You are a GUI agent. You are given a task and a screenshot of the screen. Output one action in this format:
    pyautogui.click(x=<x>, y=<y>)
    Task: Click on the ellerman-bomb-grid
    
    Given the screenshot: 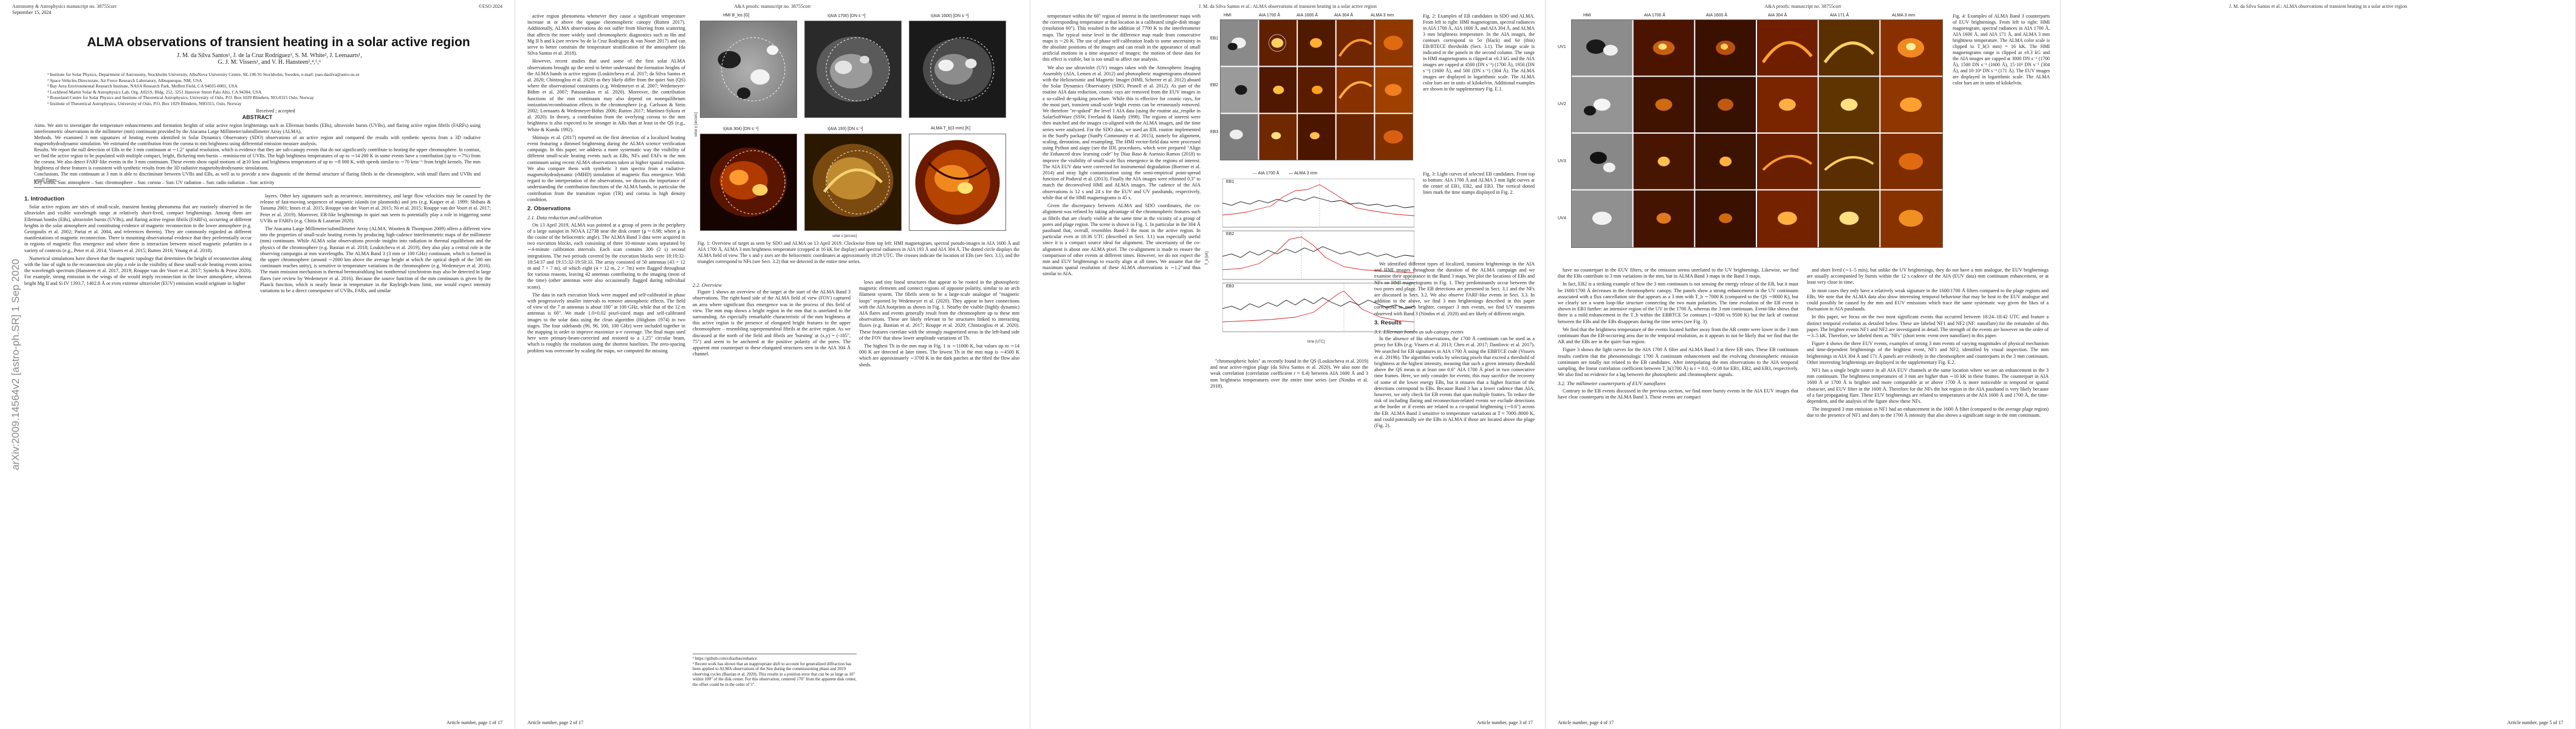 What is the action you would take?
    pyautogui.click(x=1316, y=90)
    